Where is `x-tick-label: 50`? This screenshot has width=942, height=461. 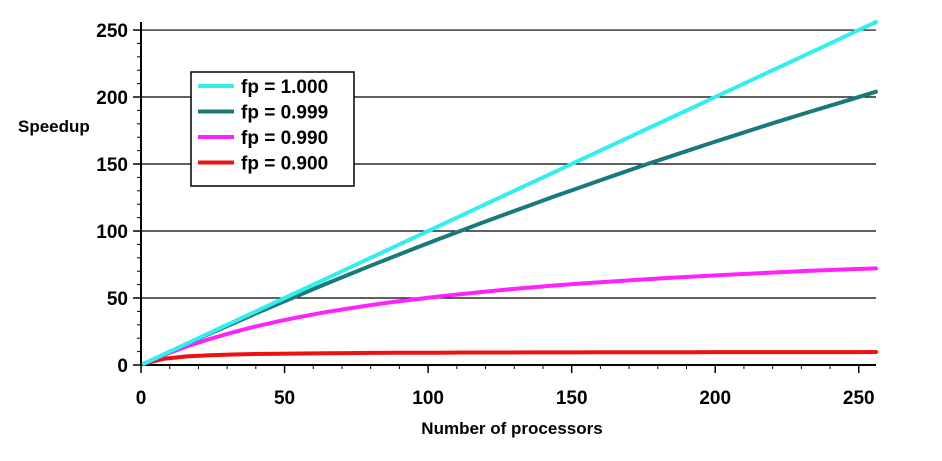
x-tick-label: 50 is located at coordinates (284, 398).